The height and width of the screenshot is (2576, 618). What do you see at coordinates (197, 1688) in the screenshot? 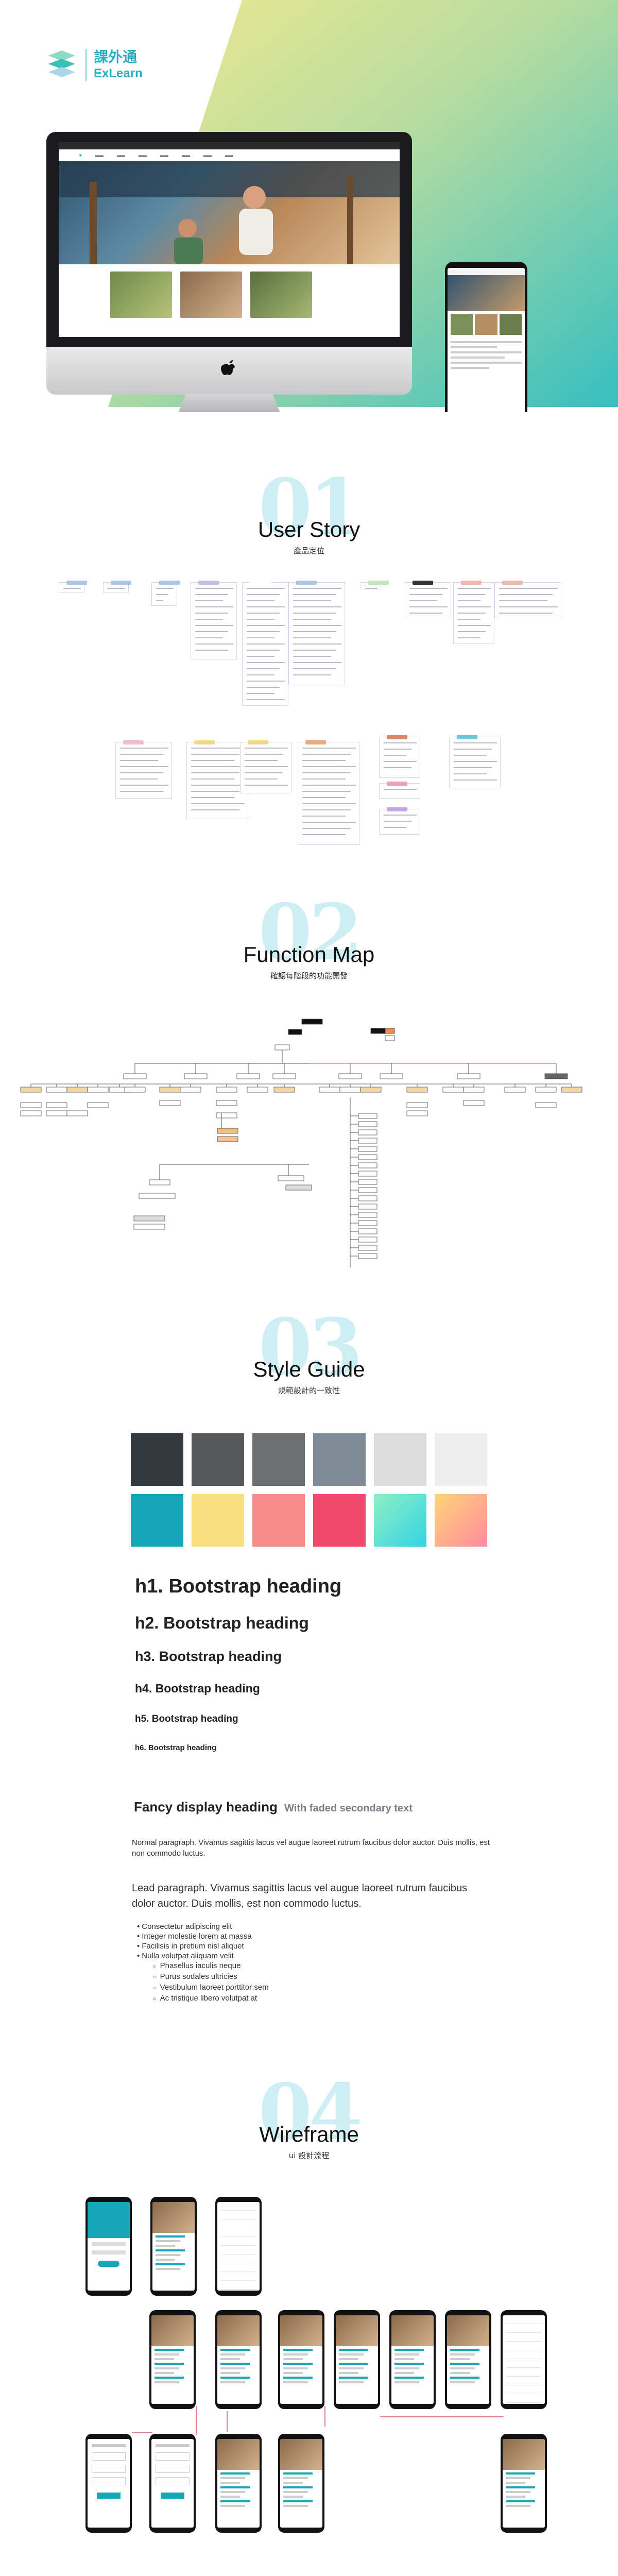
I see `heading-h4-sample: h4. Bootstrap heading` at bounding box center [197, 1688].